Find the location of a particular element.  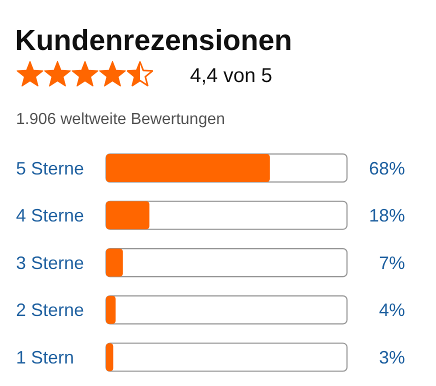

chart-title: Kundenrezensionen is located at coordinates (153, 41).